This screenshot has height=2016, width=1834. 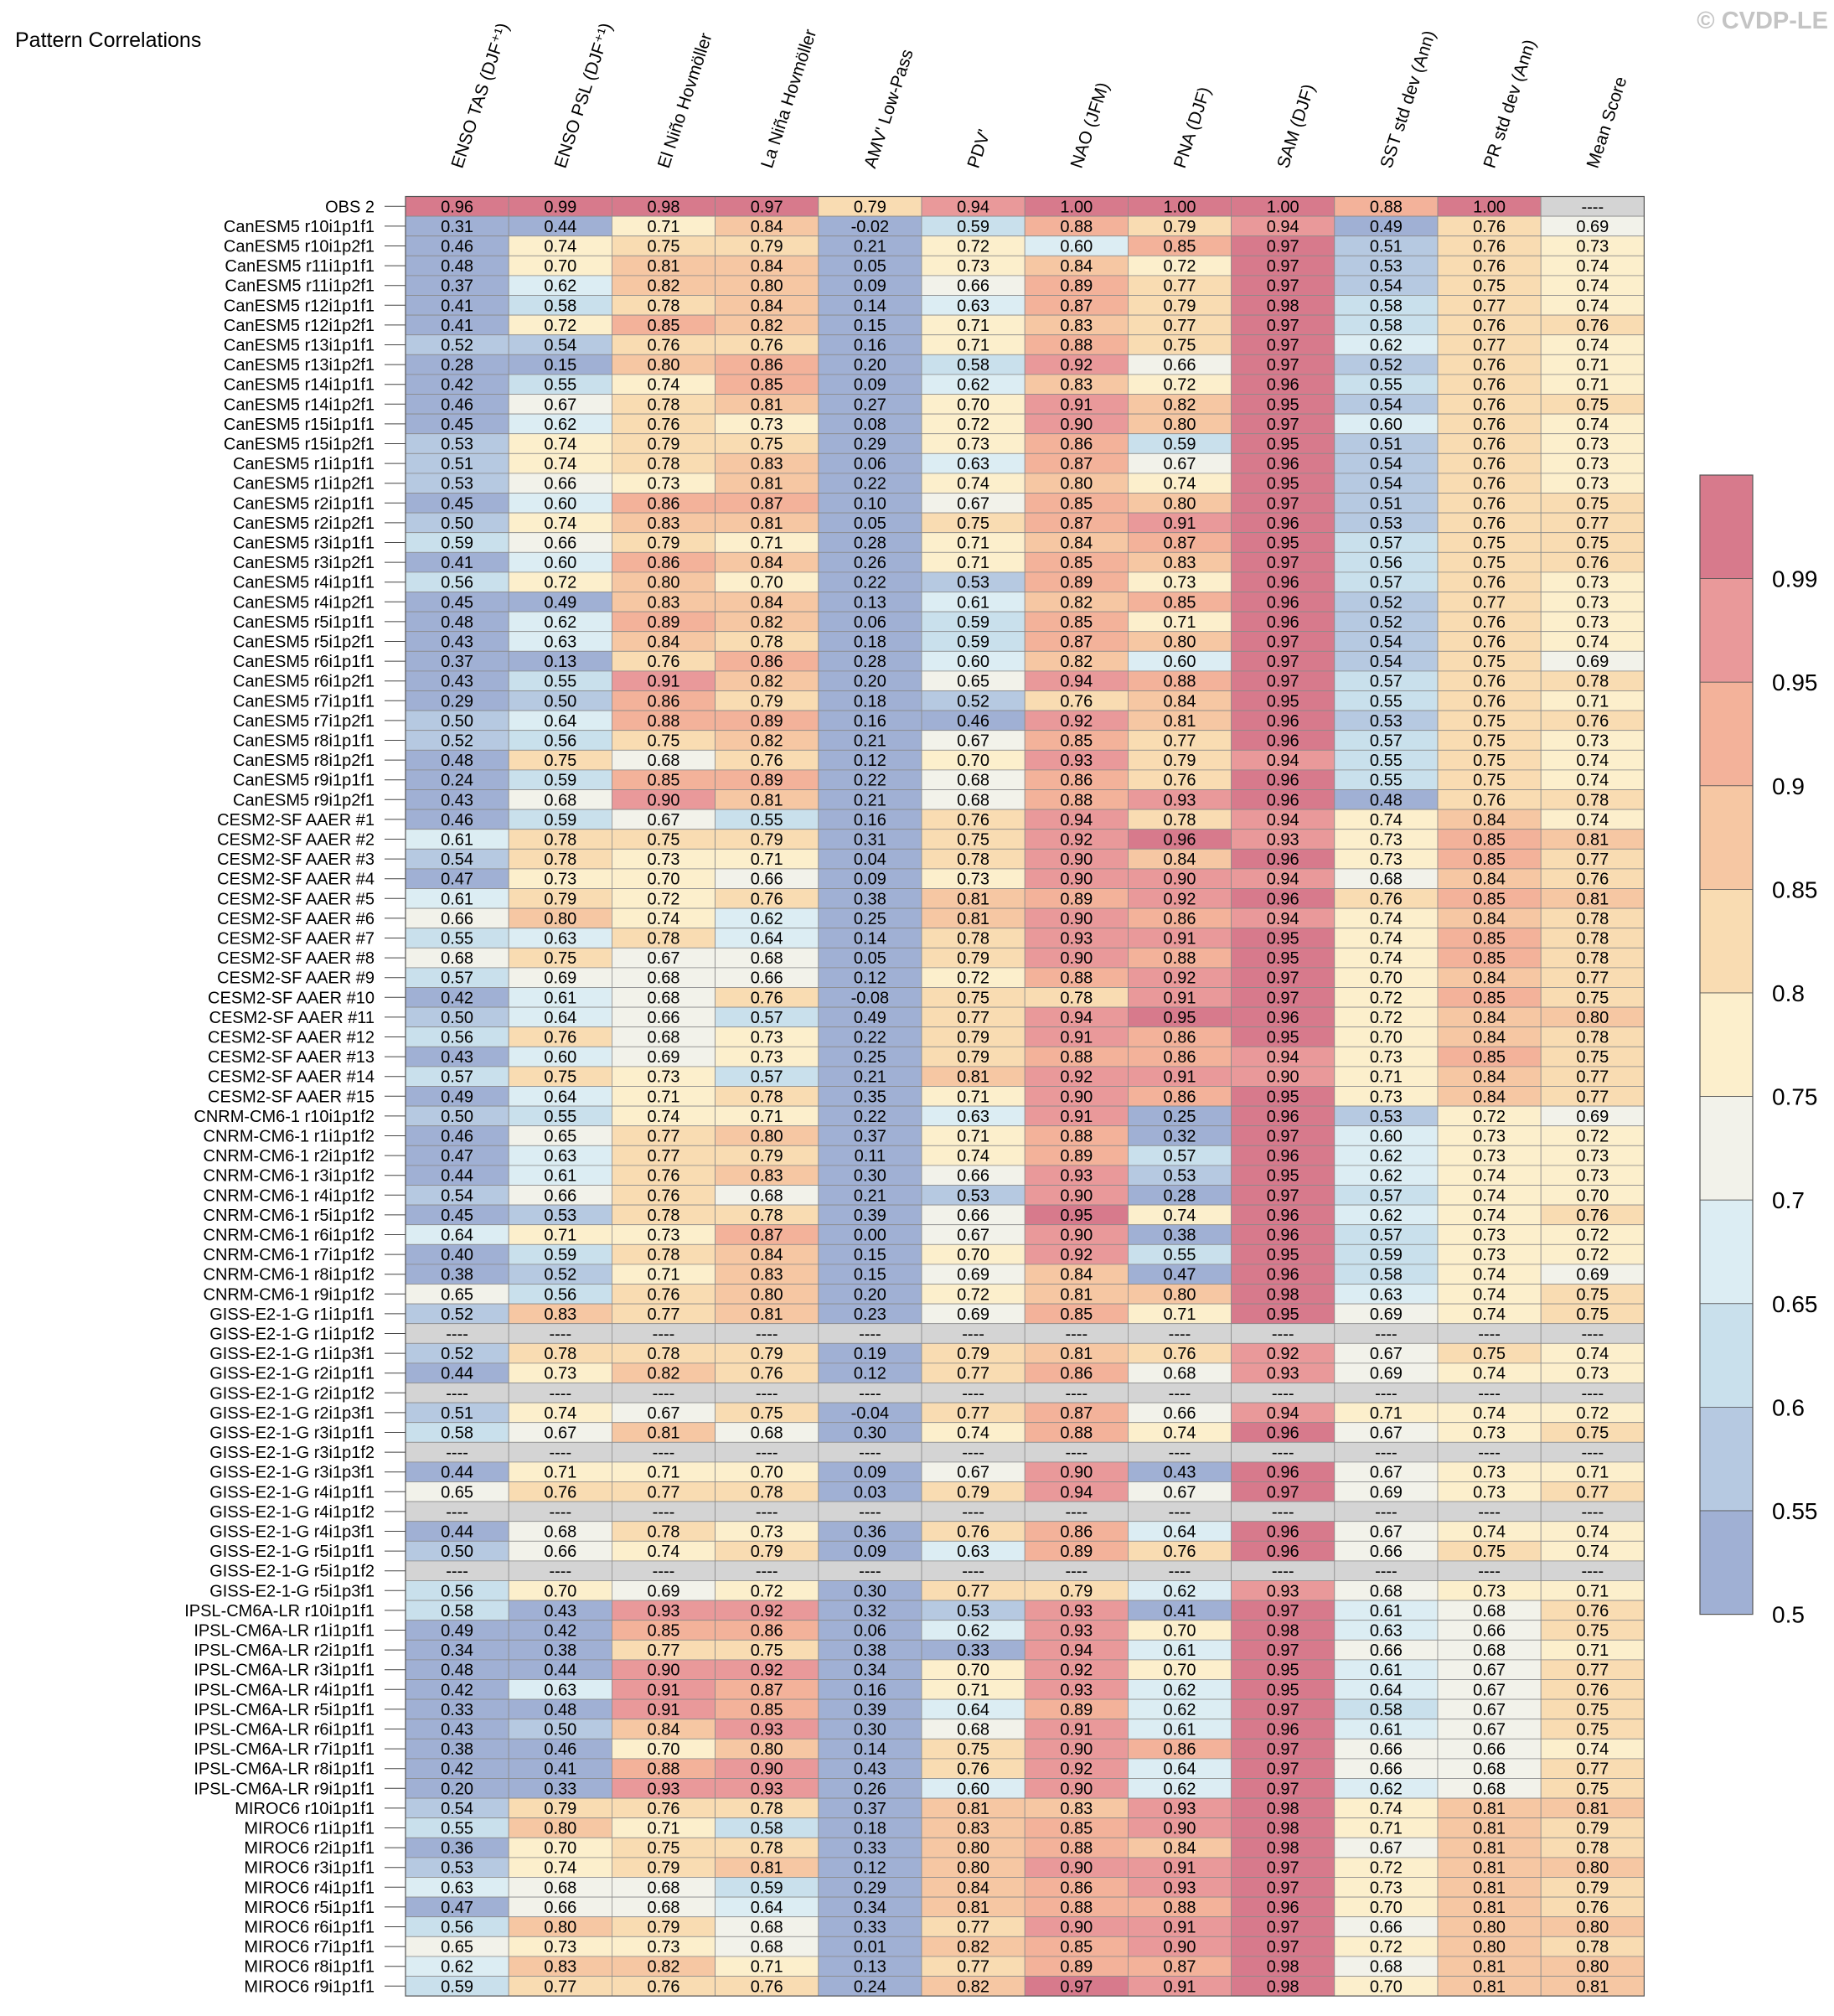 I want to click on cell-value: 0.81, so click(x=973, y=1809).